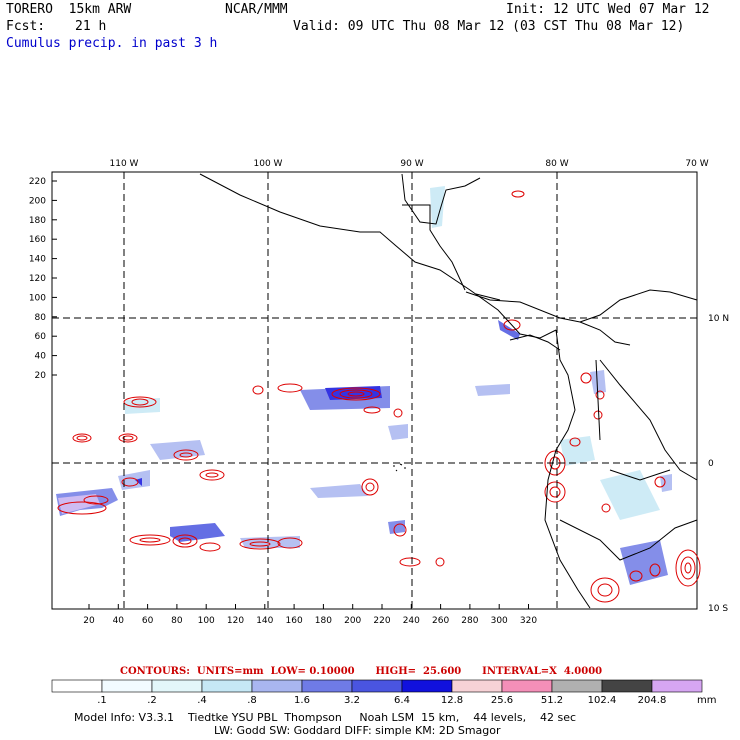 This screenshot has width=740, height=740. I want to click on colorbar-tick-label: 6.4, so click(402, 700).